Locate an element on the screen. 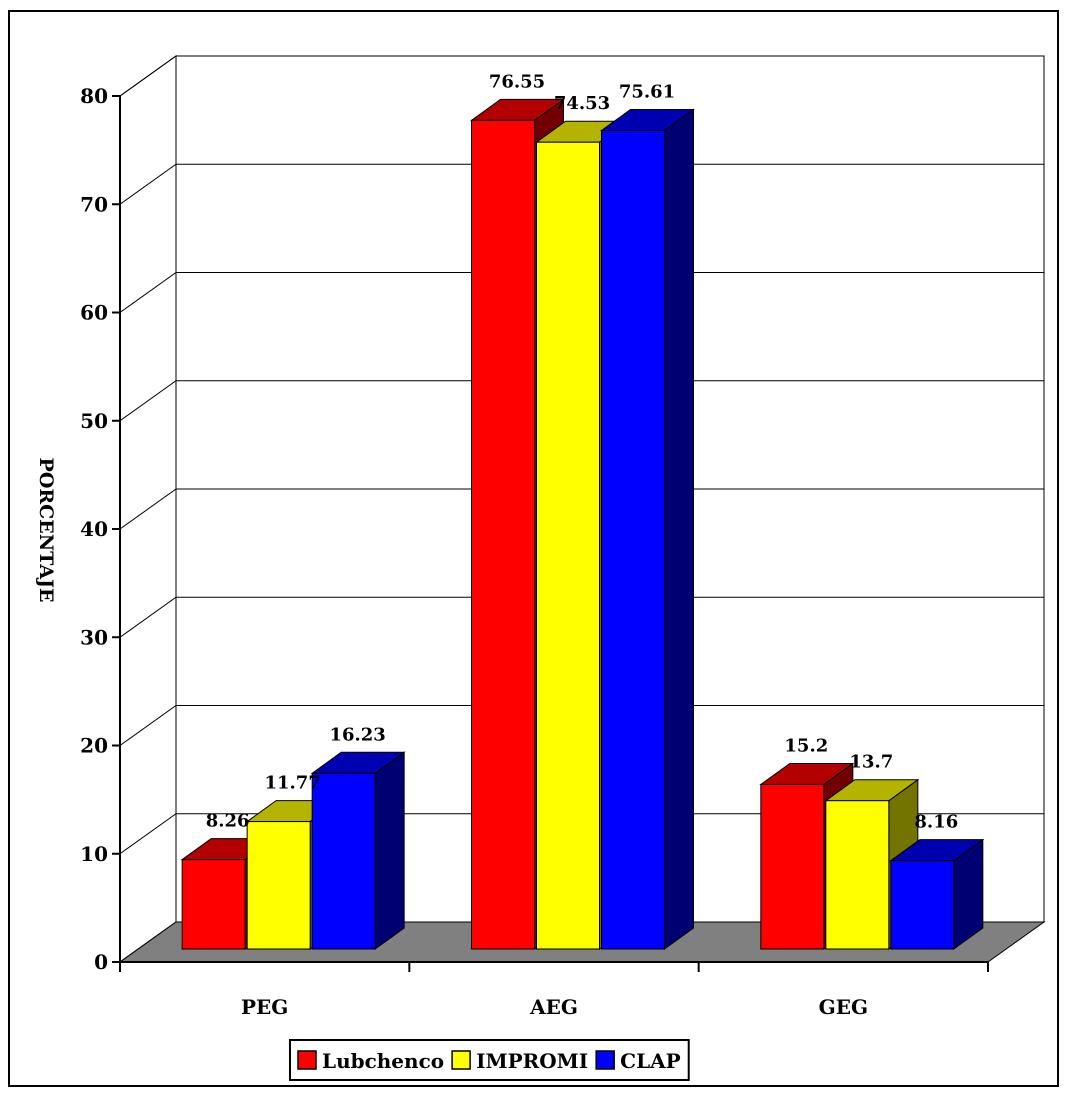 The image size is (1071, 1095). y-tick-label: 10 is located at coordinates (94, 854).